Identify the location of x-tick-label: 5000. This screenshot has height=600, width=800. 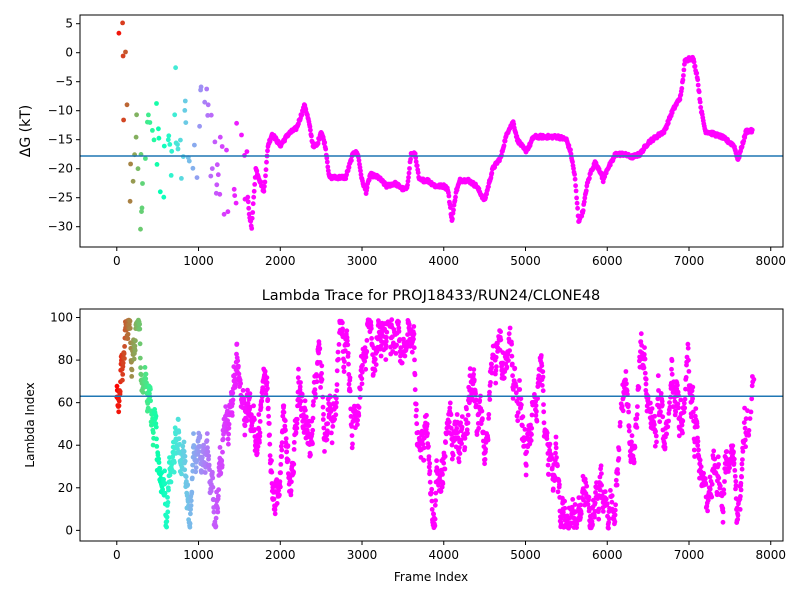
(525, 261).